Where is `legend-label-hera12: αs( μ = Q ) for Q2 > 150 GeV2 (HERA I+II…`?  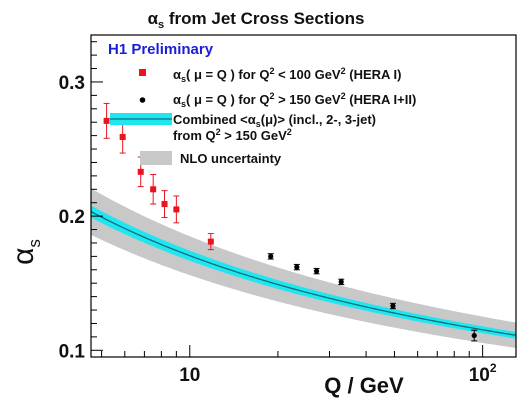 legend-label-hera12: αs( μ = Q ) for Q2 > 150 GeV2 (HERA I+II… is located at coordinates (294, 100).